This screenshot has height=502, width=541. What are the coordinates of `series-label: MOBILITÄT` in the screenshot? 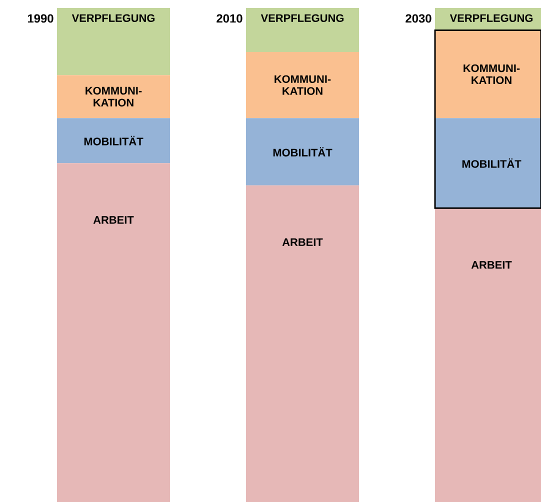 It's located at (114, 141).